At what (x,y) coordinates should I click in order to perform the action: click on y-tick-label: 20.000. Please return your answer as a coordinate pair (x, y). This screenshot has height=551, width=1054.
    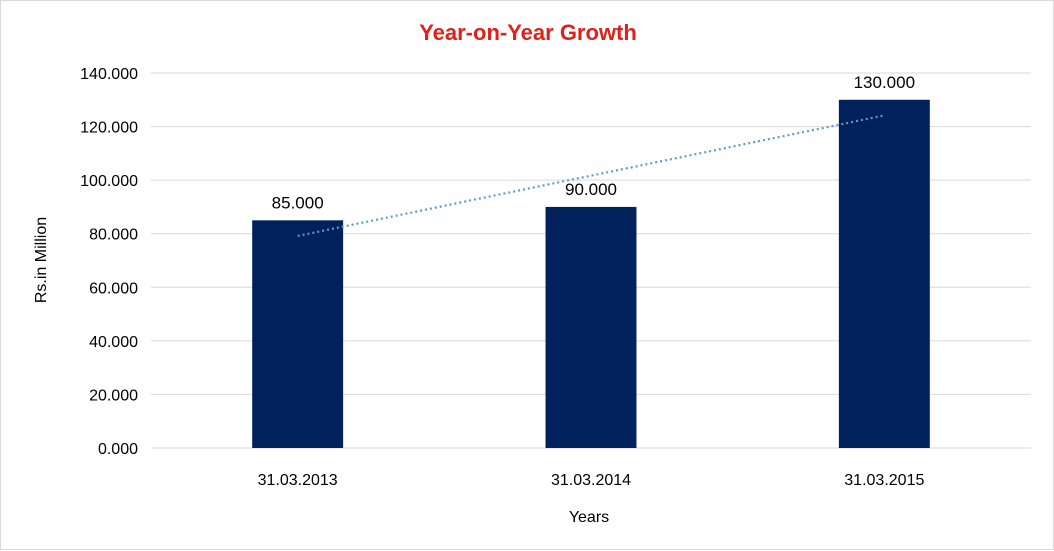
    Looking at the image, I should click on (113, 395).